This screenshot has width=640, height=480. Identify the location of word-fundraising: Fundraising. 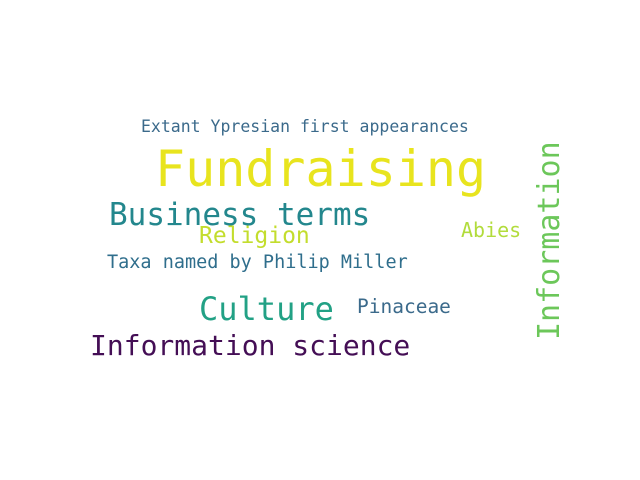
(321, 169).